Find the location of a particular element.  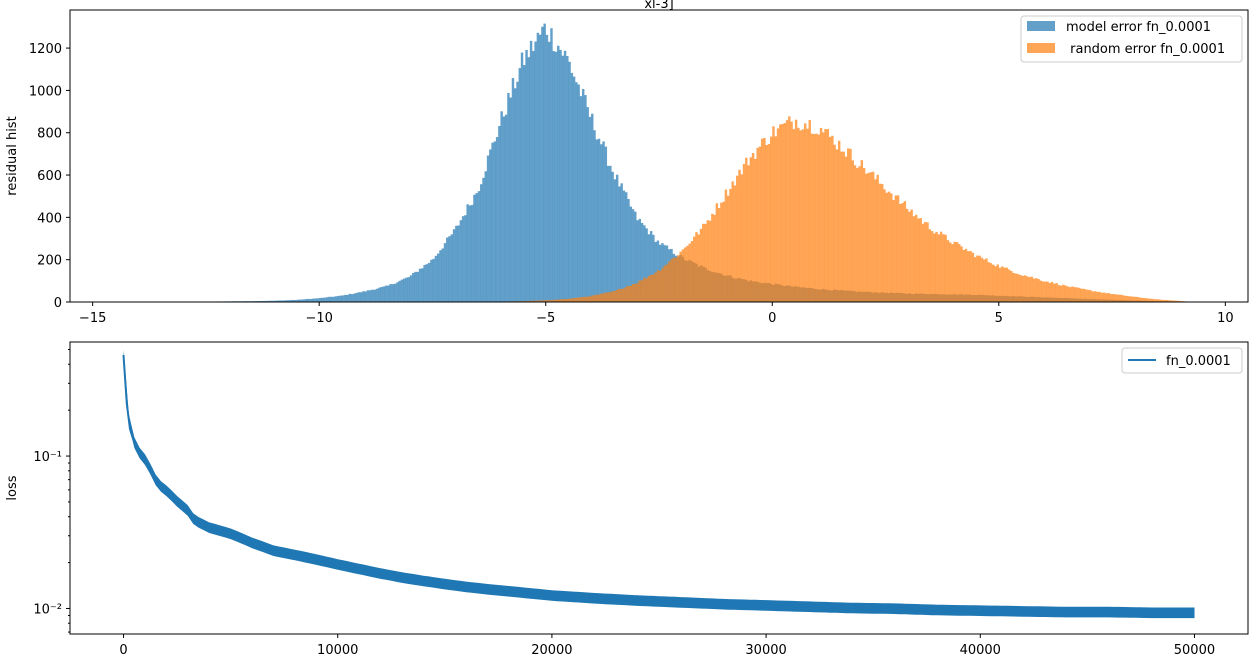

y-tick-label: 1200 is located at coordinates (45, 49).